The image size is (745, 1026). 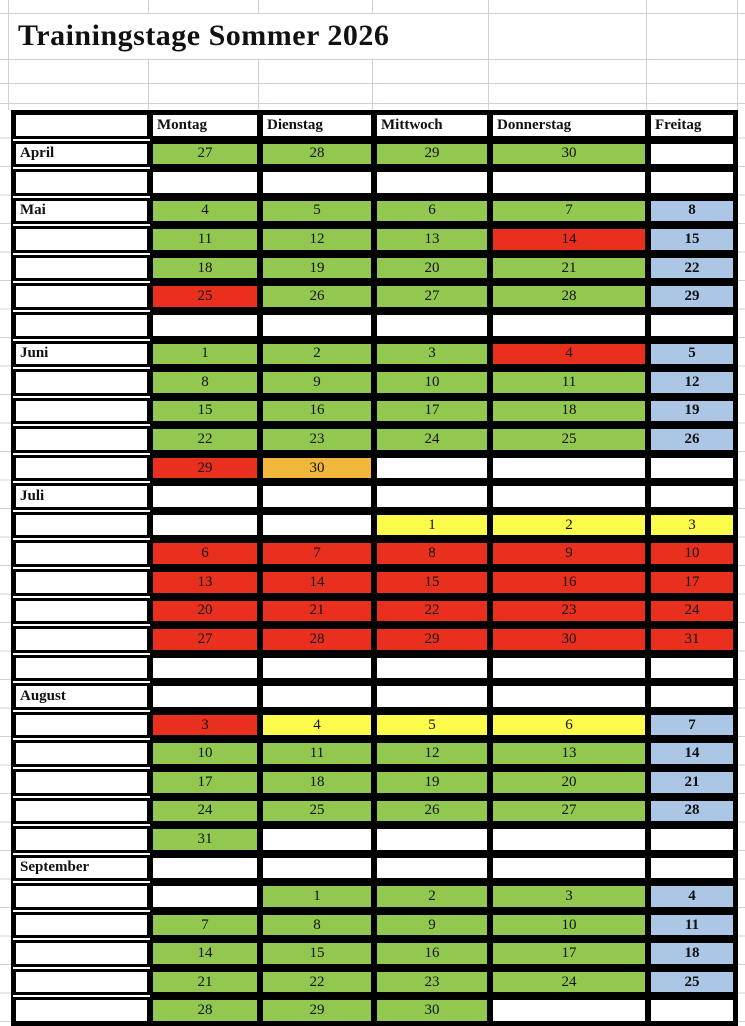 What do you see at coordinates (81, 496) in the screenshot?
I see `month-label-cell: Juli` at bounding box center [81, 496].